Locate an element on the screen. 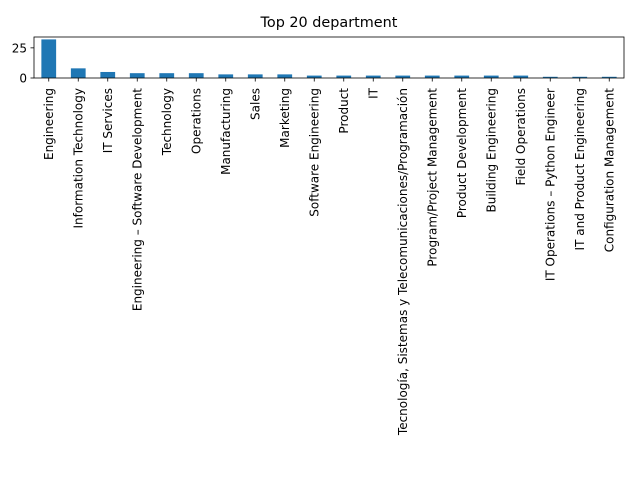  x-tick-label-7: Sales is located at coordinates (255, 104).